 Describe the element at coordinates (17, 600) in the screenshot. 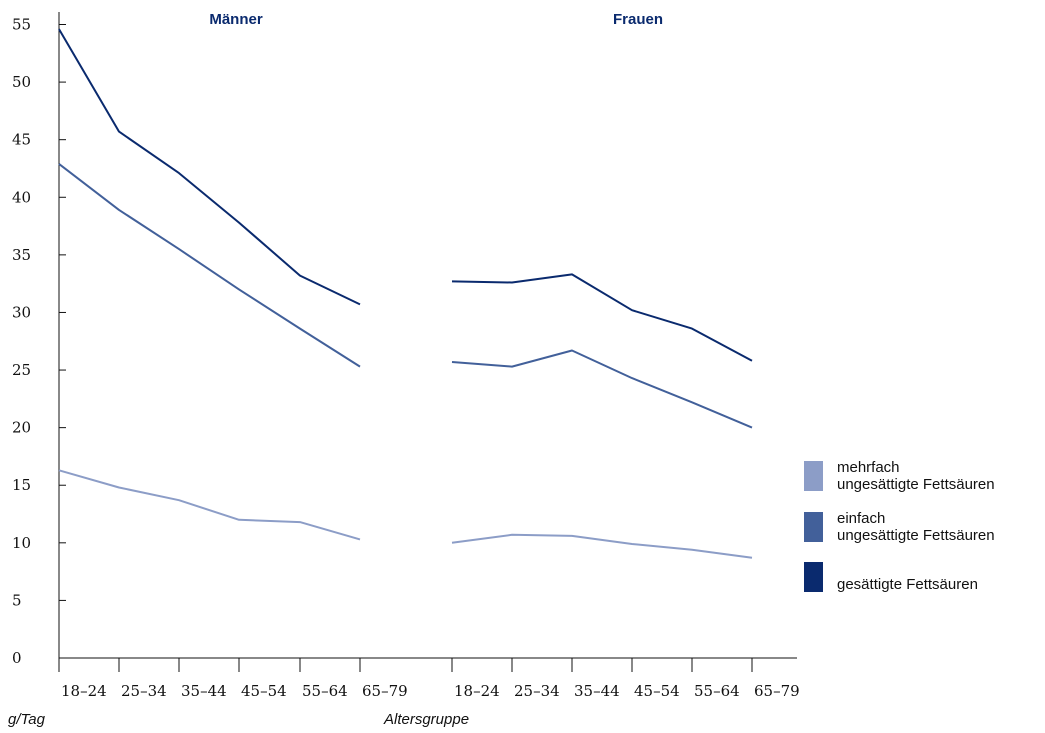

I see `y-tick-label: 5` at that location.